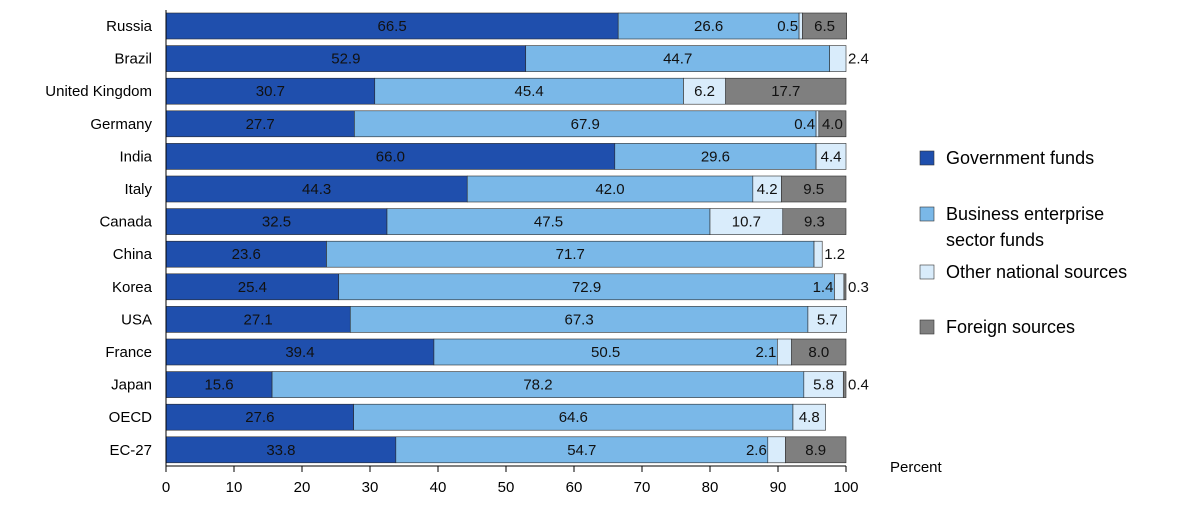  What do you see at coordinates (121, 124) in the screenshot?
I see `category-label: Germany` at bounding box center [121, 124].